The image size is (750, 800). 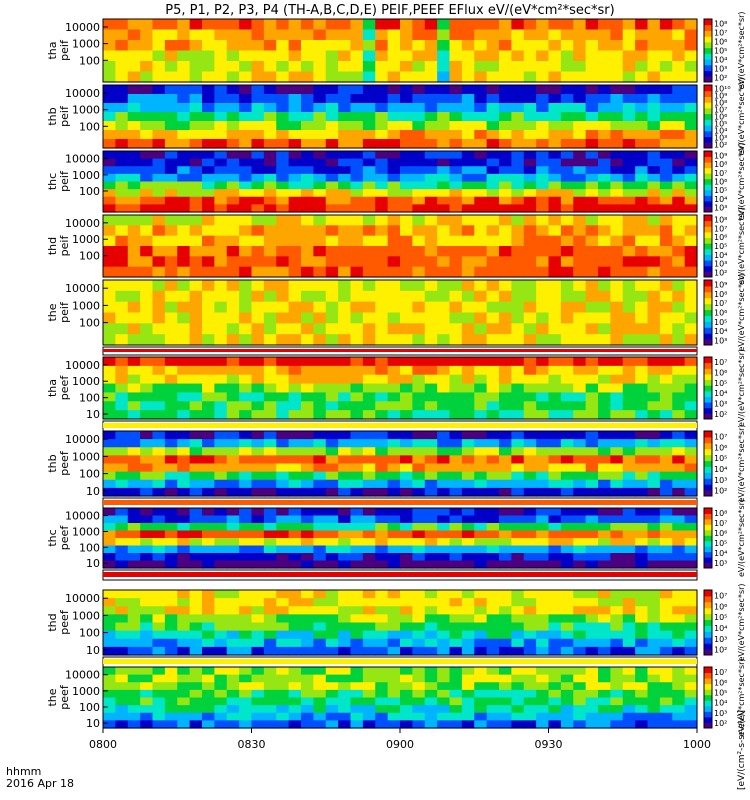 I want to click on colorbar-tick-label: 10⁷, so click(x=720, y=523).